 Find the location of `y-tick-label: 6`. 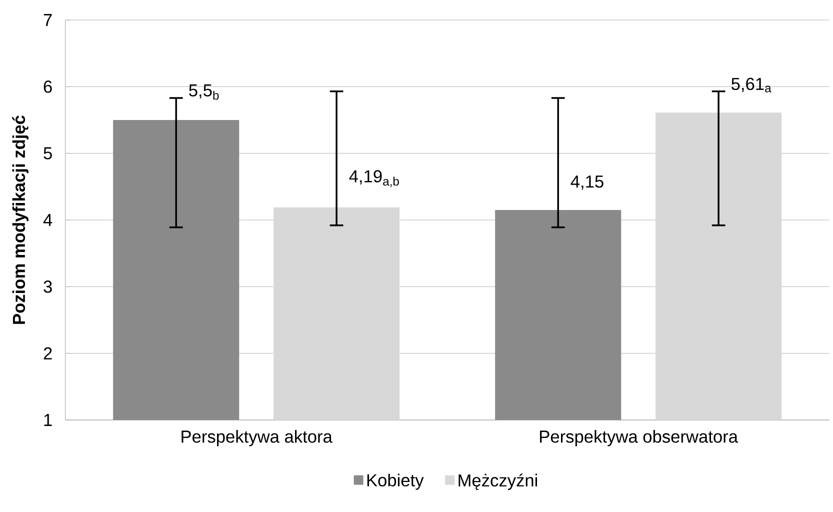

y-tick-label: 6 is located at coordinates (48, 86).